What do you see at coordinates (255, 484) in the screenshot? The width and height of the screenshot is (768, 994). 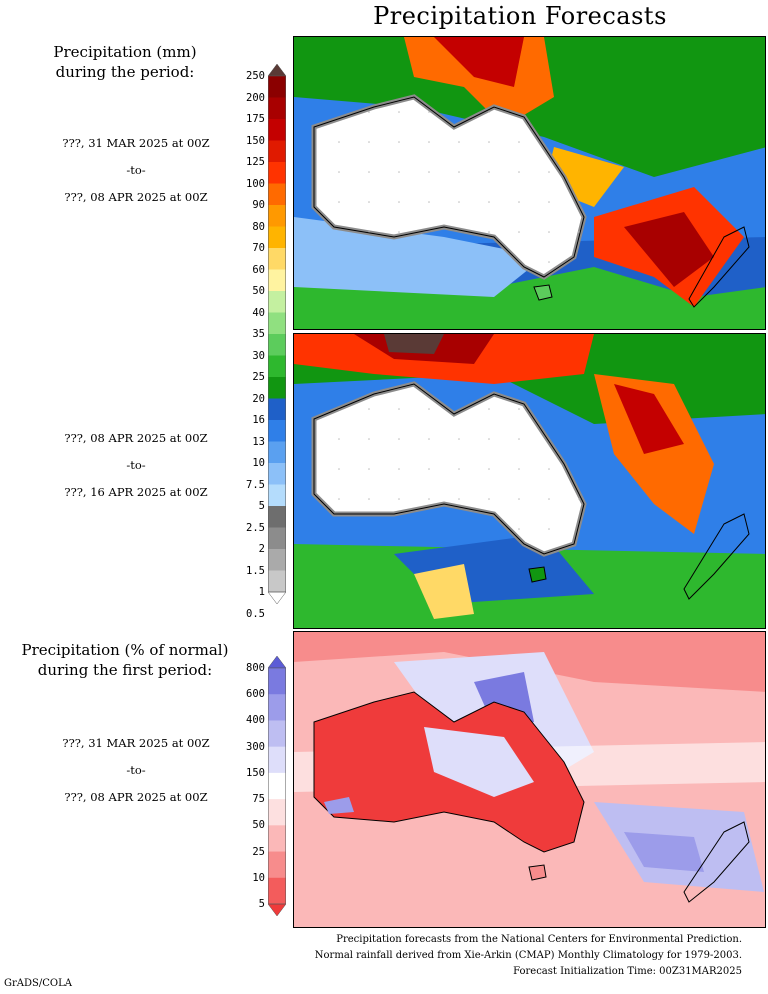 I see `colorbar-tick-label: 7.5` at bounding box center [255, 484].